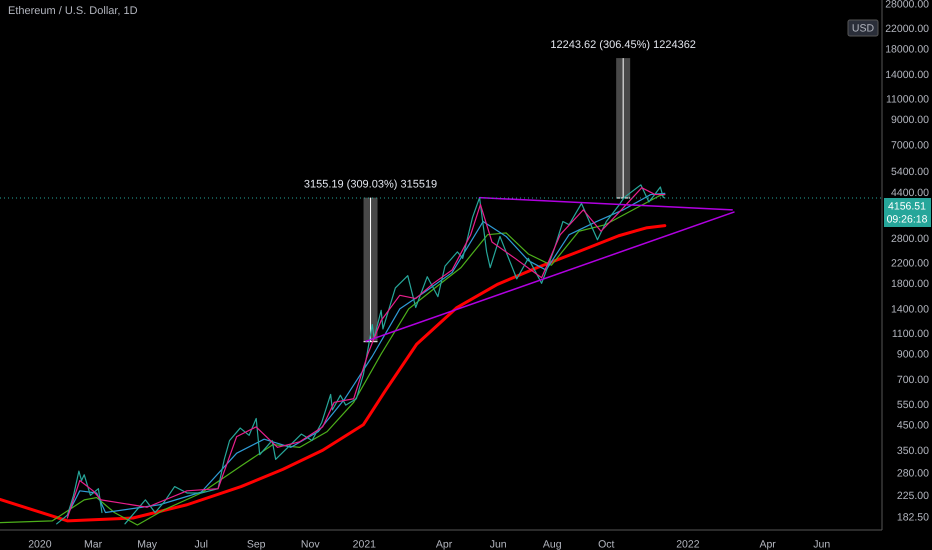 The image size is (932, 550). I want to click on y-tick-label: 11000.00, so click(908, 99).